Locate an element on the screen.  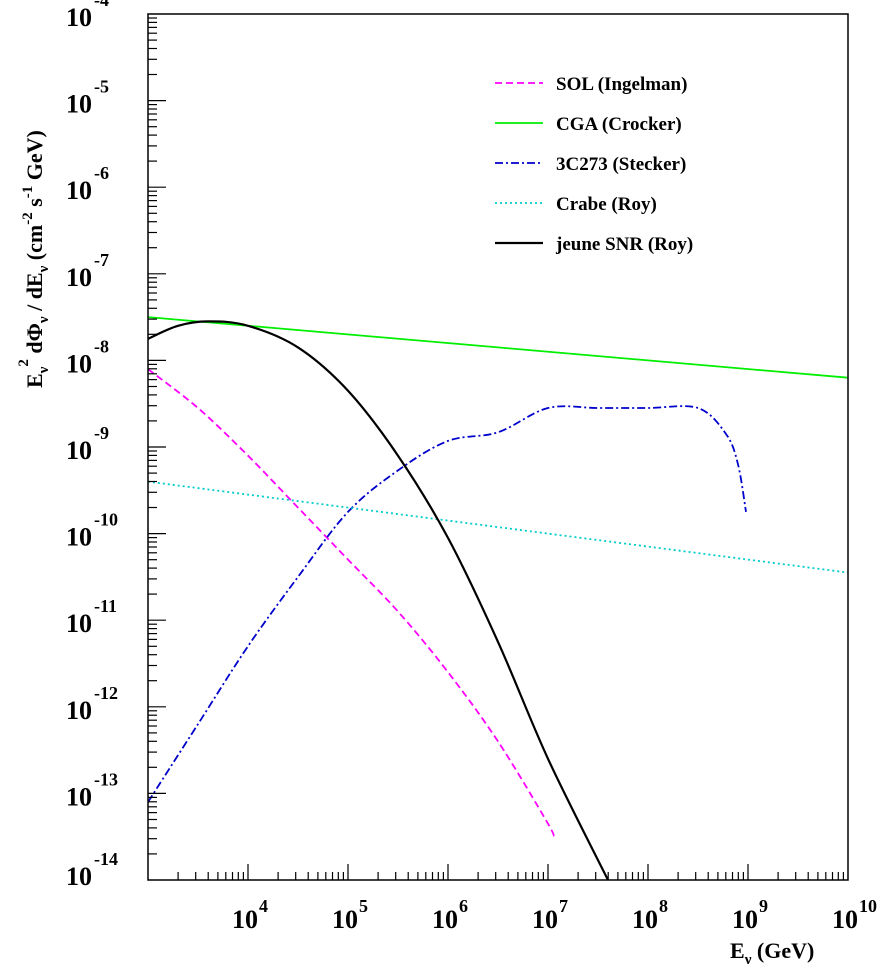
legend-label-1: CGA (Crocker) is located at coordinates (619, 124).